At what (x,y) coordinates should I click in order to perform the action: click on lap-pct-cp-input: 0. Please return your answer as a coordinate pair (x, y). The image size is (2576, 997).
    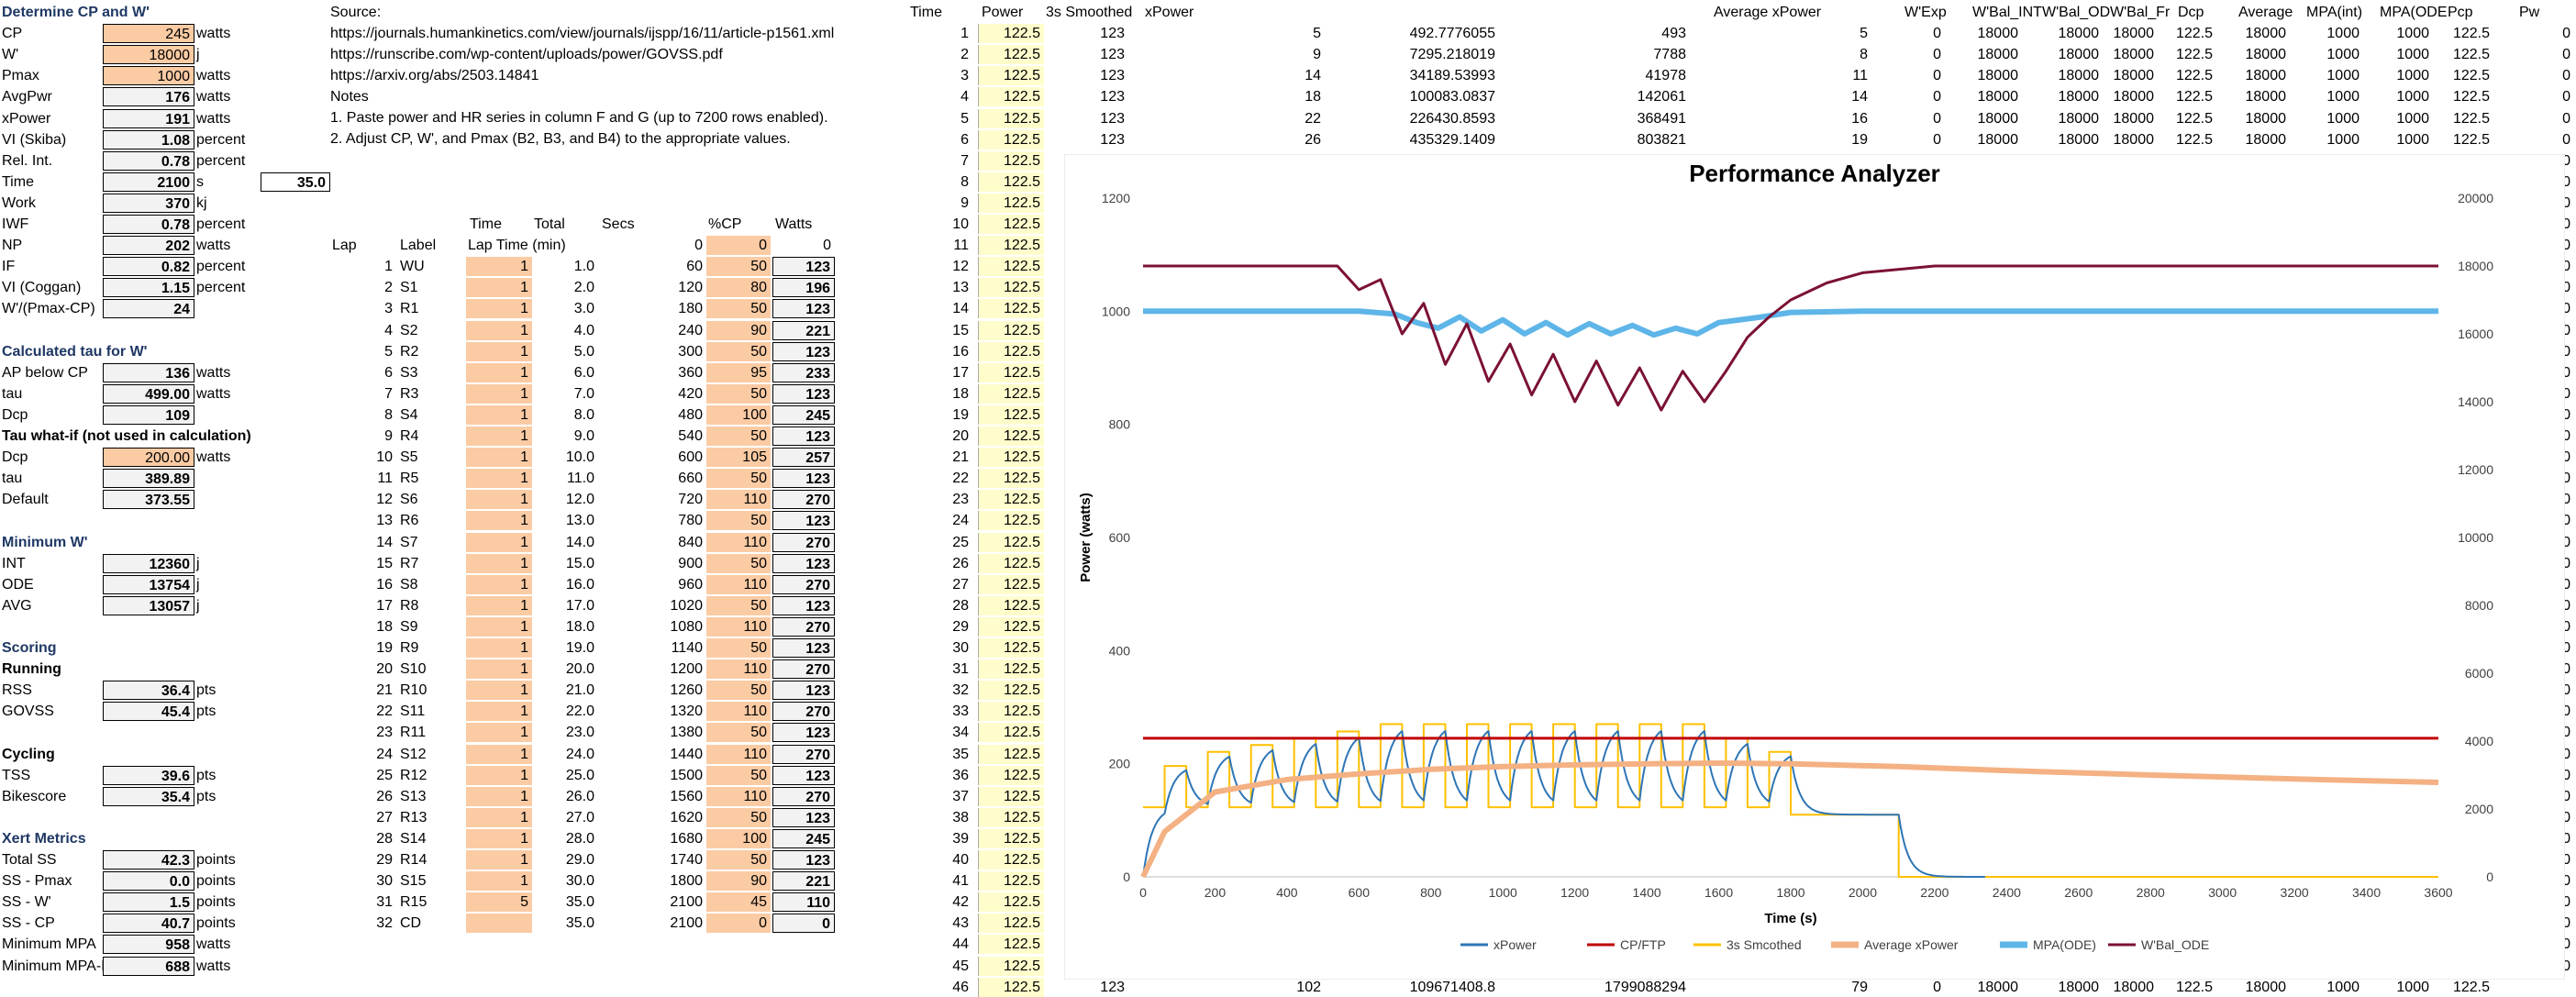
    Looking at the image, I should click on (738, 924).